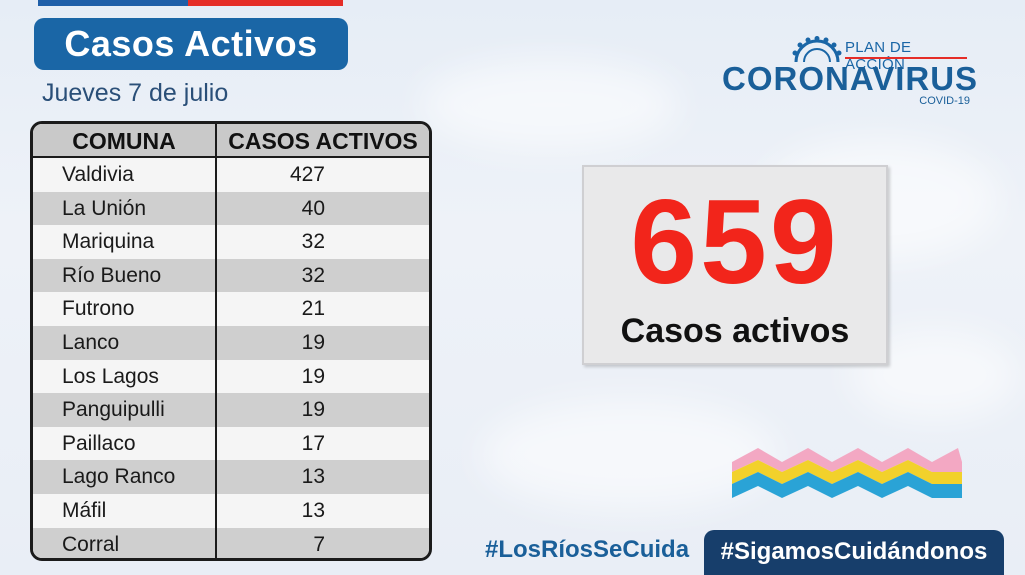  What do you see at coordinates (944, 101) in the screenshot?
I see `logo-sub: COVID-19` at bounding box center [944, 101].